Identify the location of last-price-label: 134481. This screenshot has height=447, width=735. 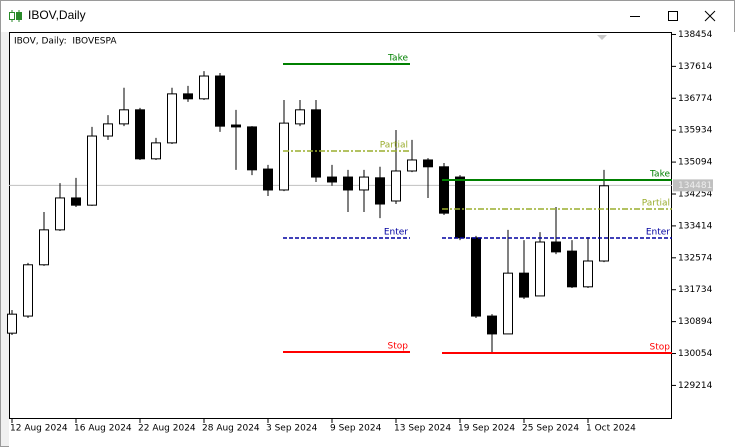
(695, 186).